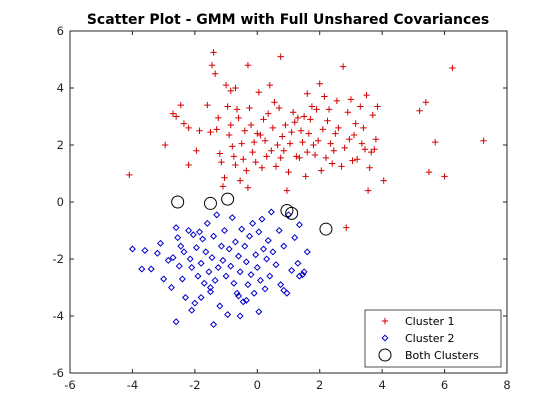  What do you see at coordinates (60, 145) in the screenshot?
I see `y-tick-label: 2` at bounding box center [60, 145].